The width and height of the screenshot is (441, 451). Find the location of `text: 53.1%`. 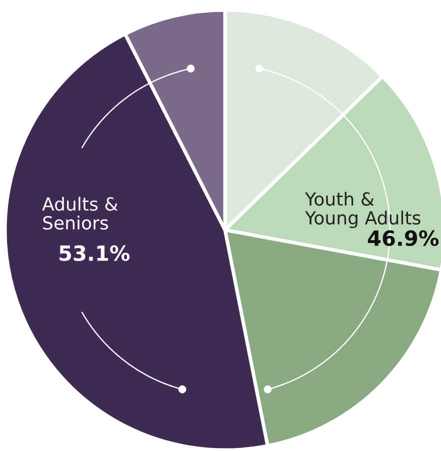

text: 53.1% is located at coordinates (95, 253).